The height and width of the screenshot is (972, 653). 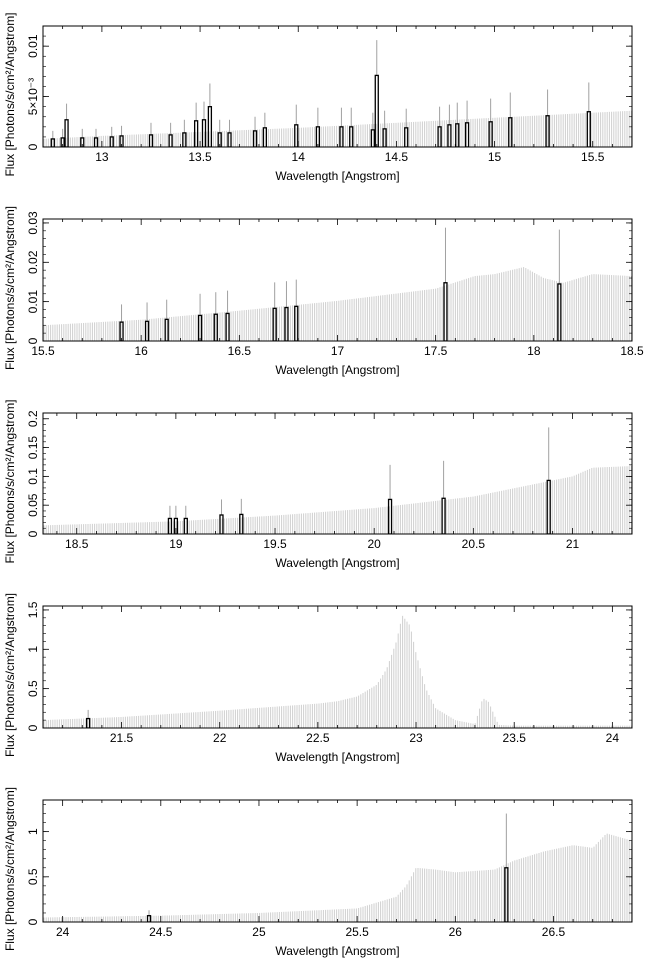 I want to click on axes-frame, so click(x=337, y=473).